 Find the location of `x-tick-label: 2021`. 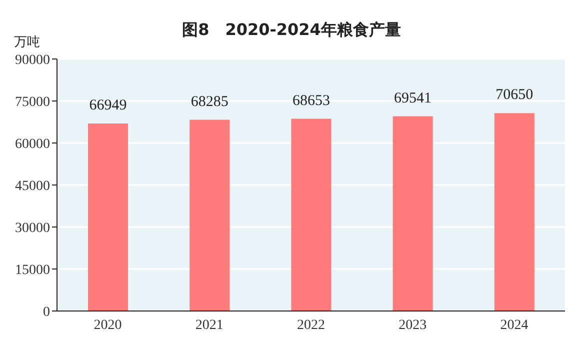

x-tick-label: 2021 is located at coordinates (209, 325).